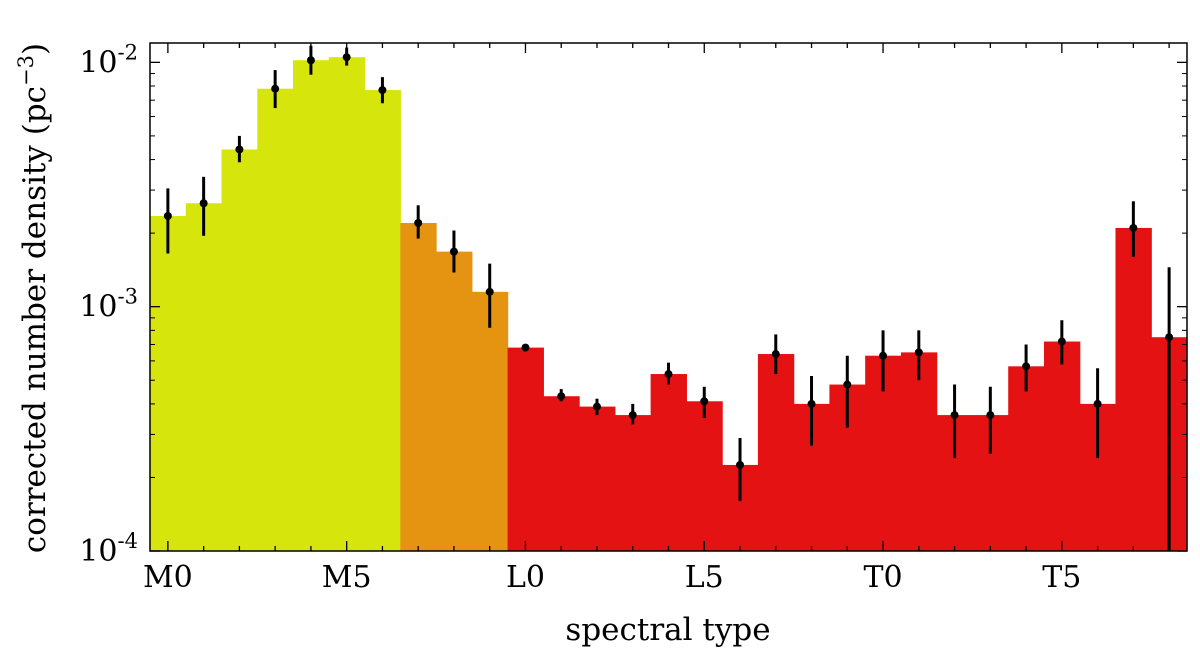 The width and height of the screenshot is (1200, 655). Describe the element at coordinates (525, 577) in the screenshot. I see `x-tick-label-2: L0` at that location.